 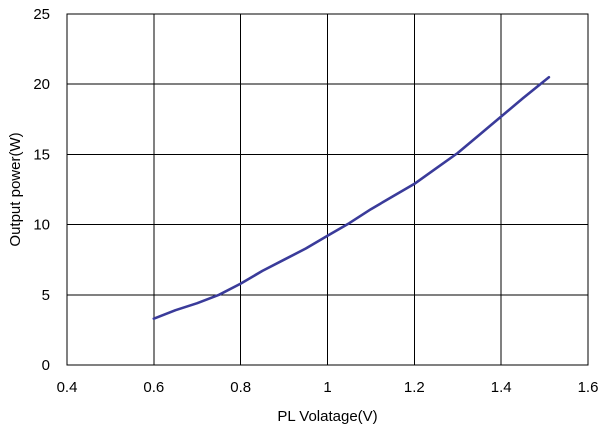 I want to click on y-tick-label: 15, so click(x=41, y=154).